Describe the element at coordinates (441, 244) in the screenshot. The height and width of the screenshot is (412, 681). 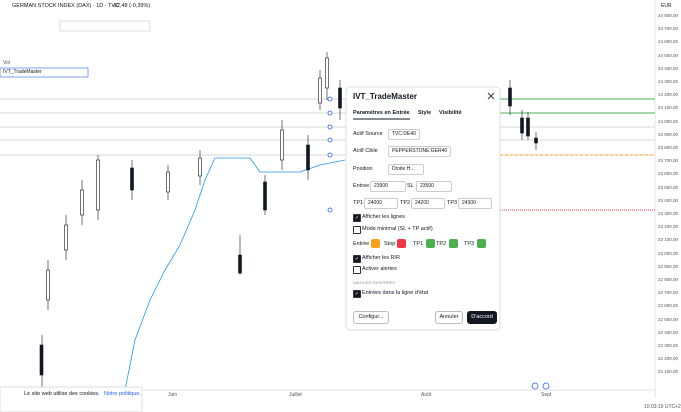
I see `color-label: TP2` at that location.